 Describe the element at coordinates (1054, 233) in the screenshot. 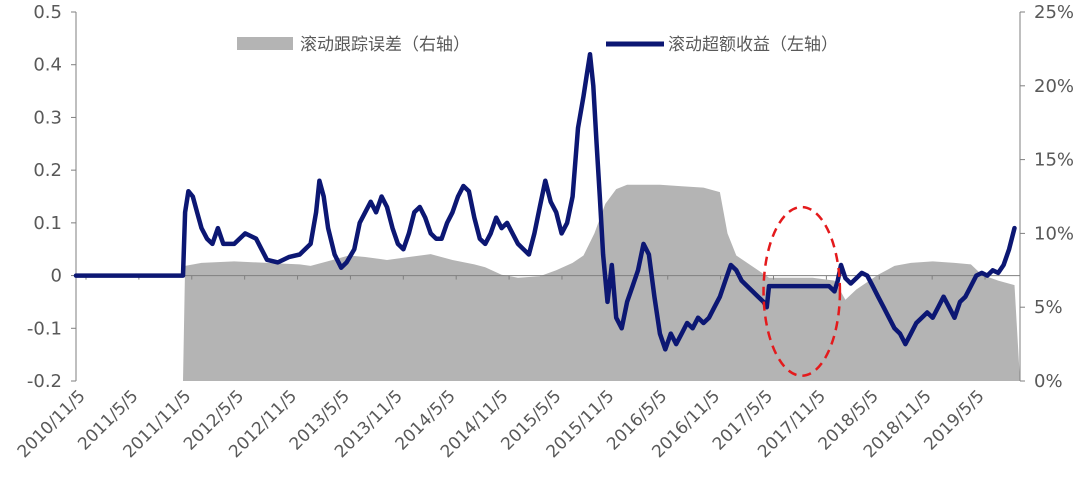

I see `right-tick-label: 10%` at that location.